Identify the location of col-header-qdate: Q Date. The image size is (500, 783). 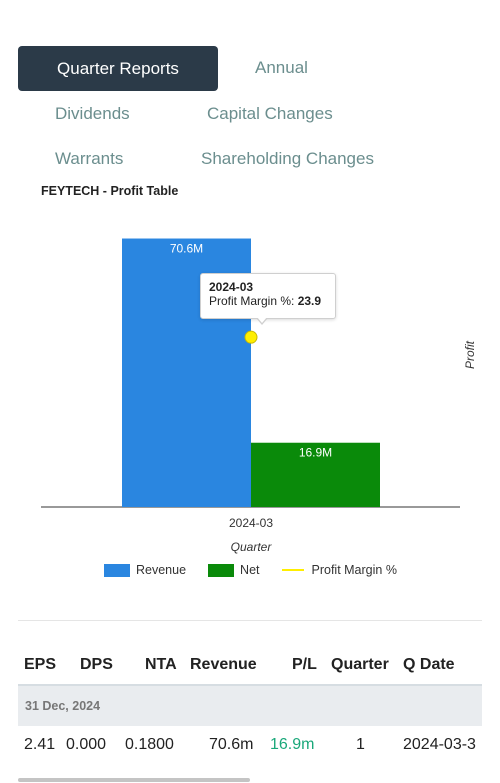
(429, 664).